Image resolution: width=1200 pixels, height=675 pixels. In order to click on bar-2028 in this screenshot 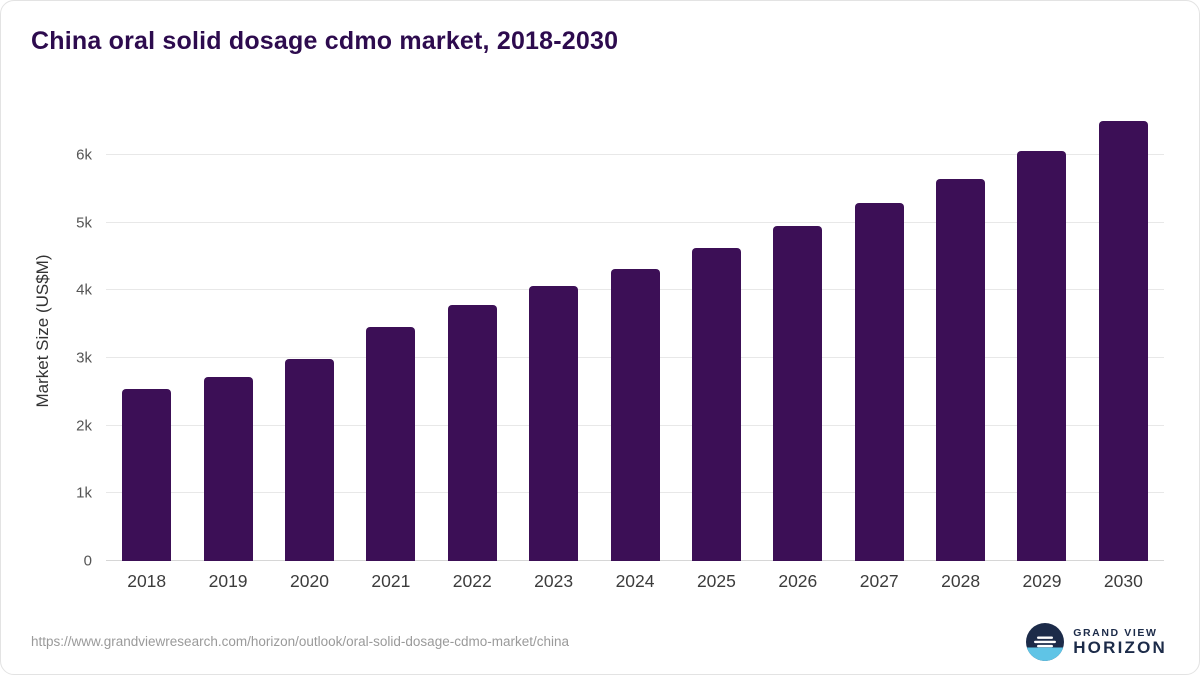, I will do `click(961, 369)`.